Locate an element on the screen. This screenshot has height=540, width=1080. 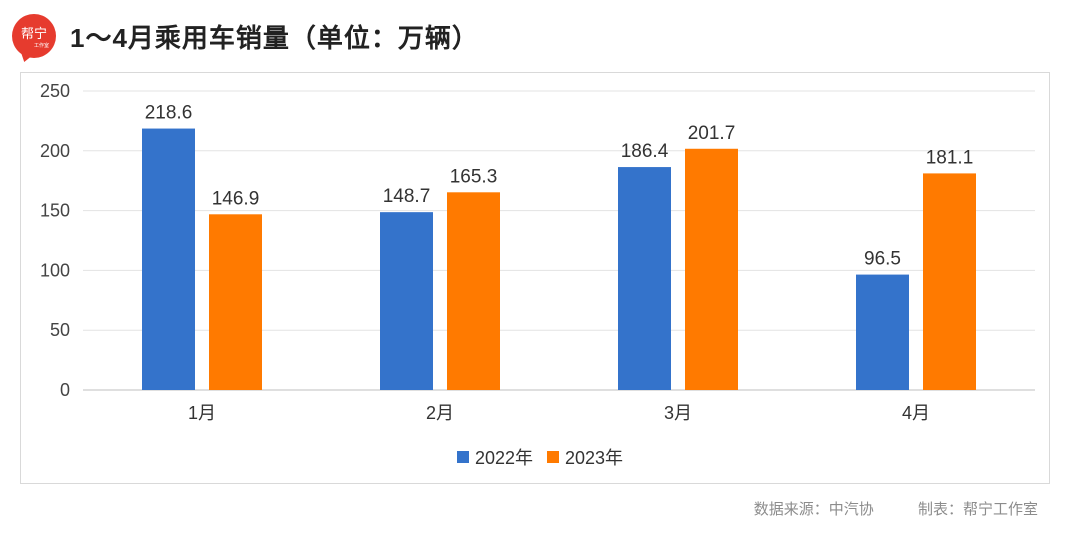
data-label-2023-3: 201.7 is located at coordinates (712, 133).